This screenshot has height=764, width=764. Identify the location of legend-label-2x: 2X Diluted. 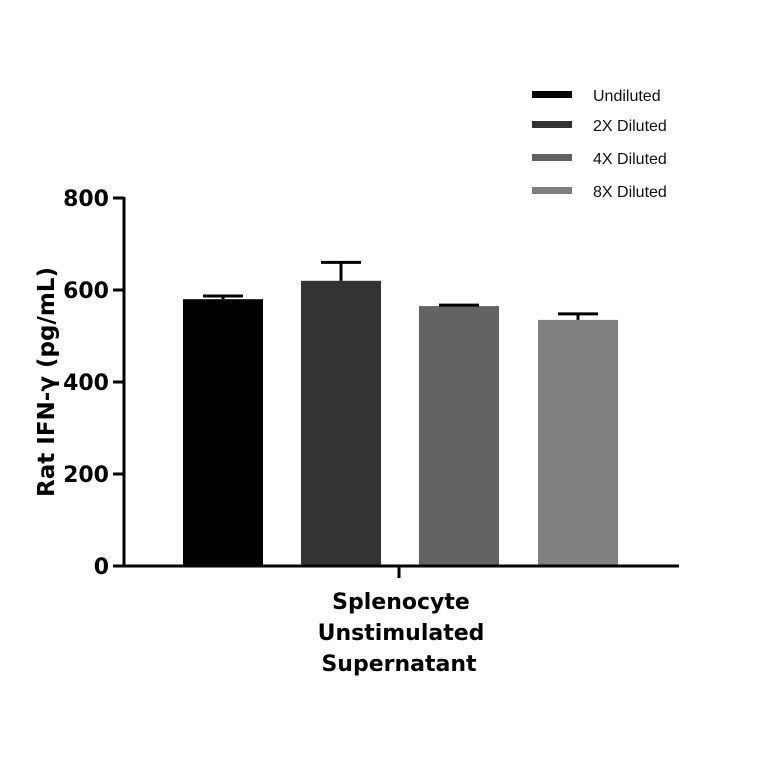
(630, 126).